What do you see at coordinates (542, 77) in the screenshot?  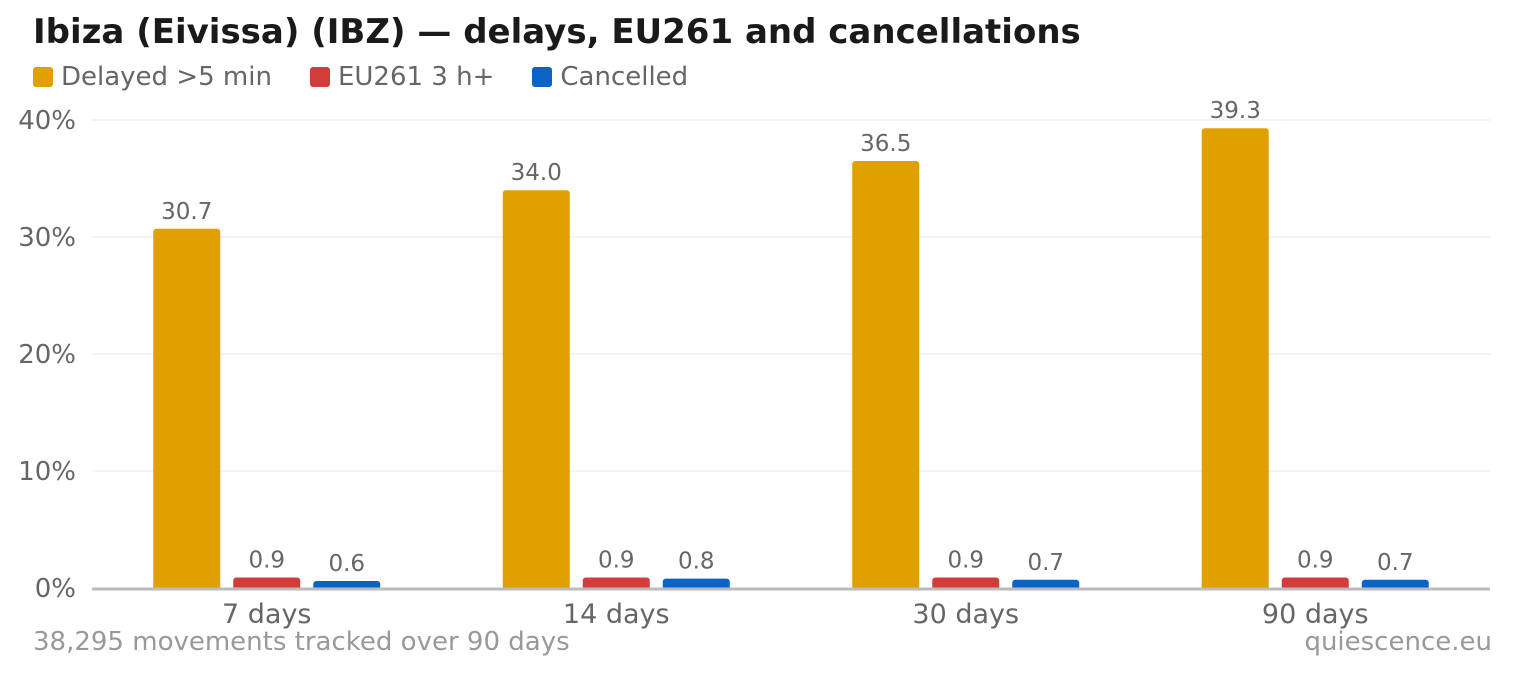 I see `legend-swatch-cancelled` at bounding box center [542, 77].